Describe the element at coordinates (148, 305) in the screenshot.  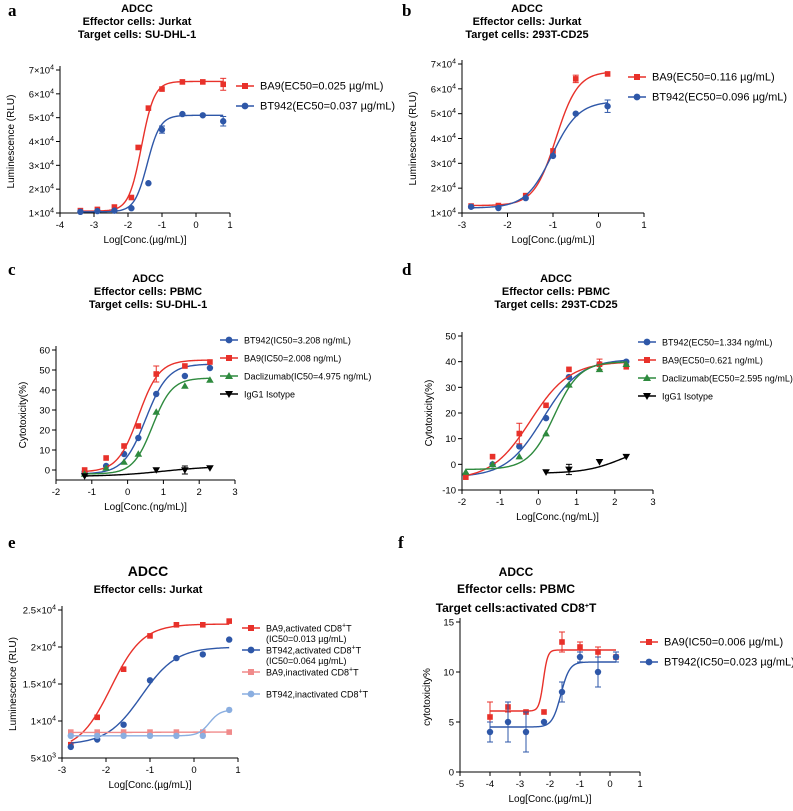
I see `chart-subtitle: Target cells: SU-DHL-1` at that location.